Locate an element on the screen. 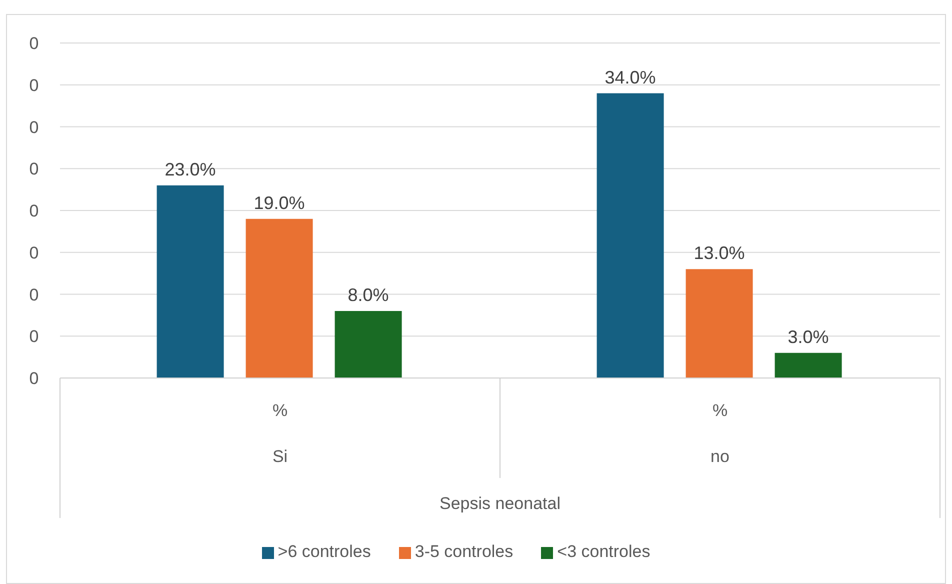 The image size is (952, 584). x-tick-label: Si is located at coordinates (280, 456).